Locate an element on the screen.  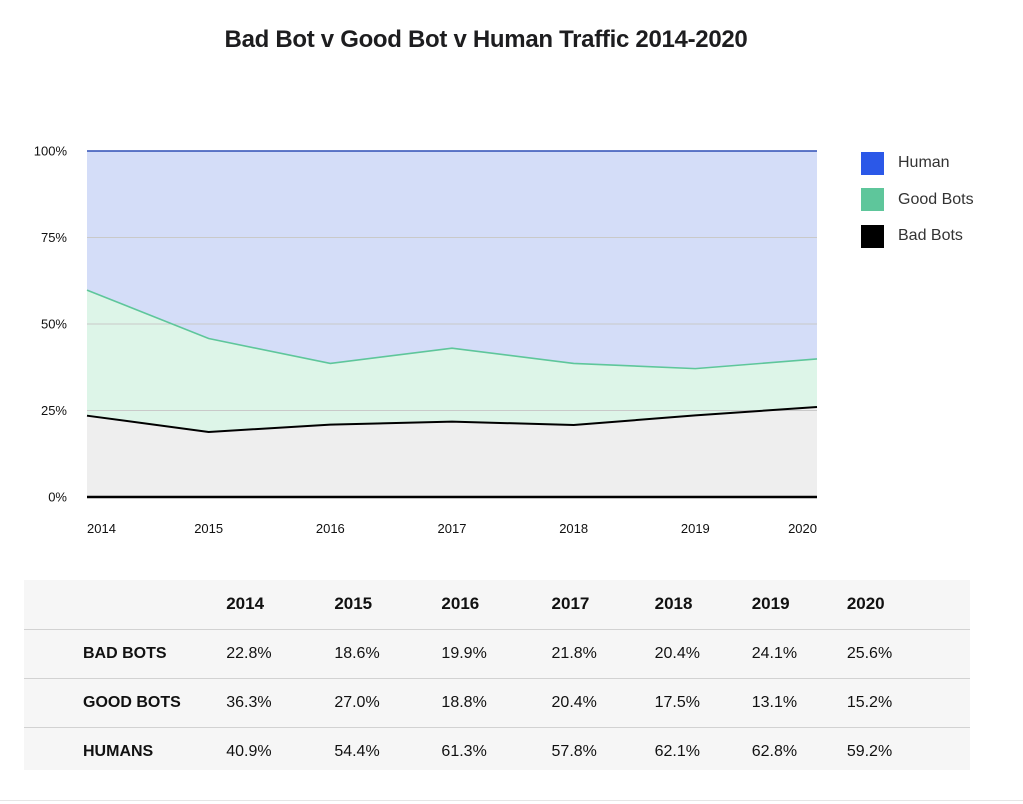
y-tick-label: 25% is located at coordinates (54, 410).